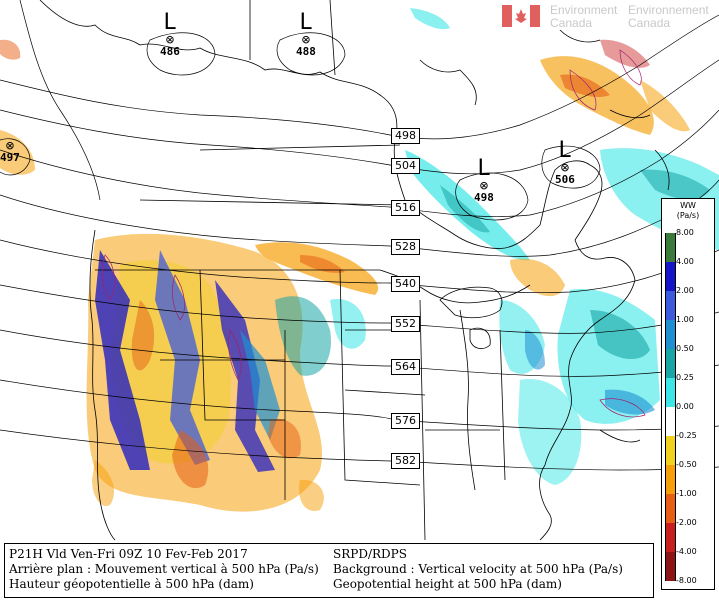 This screenshot has height=600, width=719. What do you see at coordinates (405, 461) in the screenshot?
I see `height-contour-label: 582` at bounding box center [405, 461].